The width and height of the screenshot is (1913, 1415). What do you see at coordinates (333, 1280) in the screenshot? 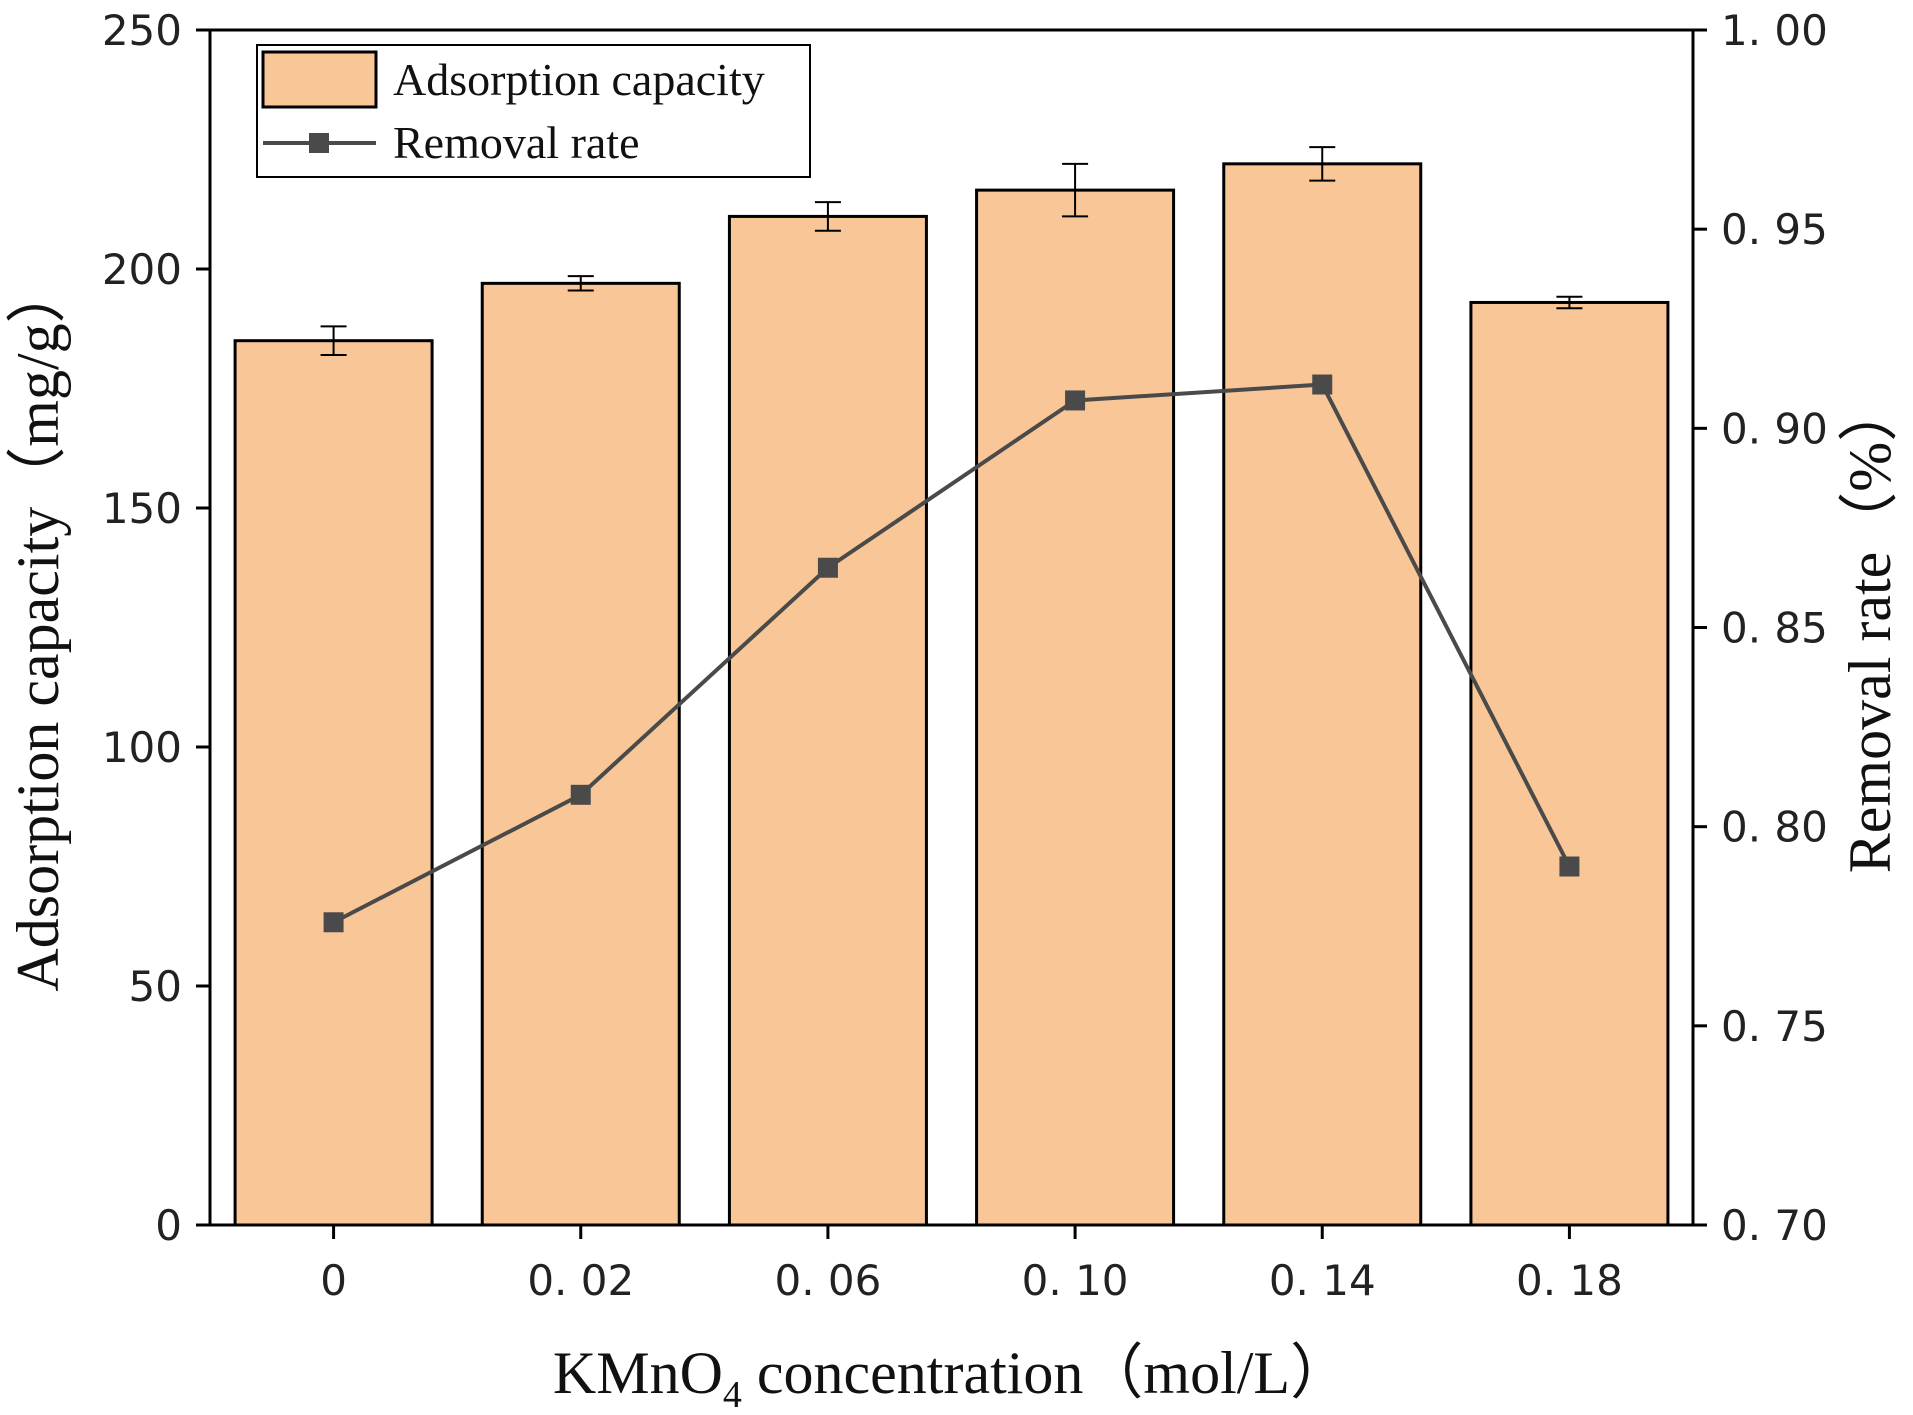
I see `x-tick-label: 0` at bounding box center [333, 1280].